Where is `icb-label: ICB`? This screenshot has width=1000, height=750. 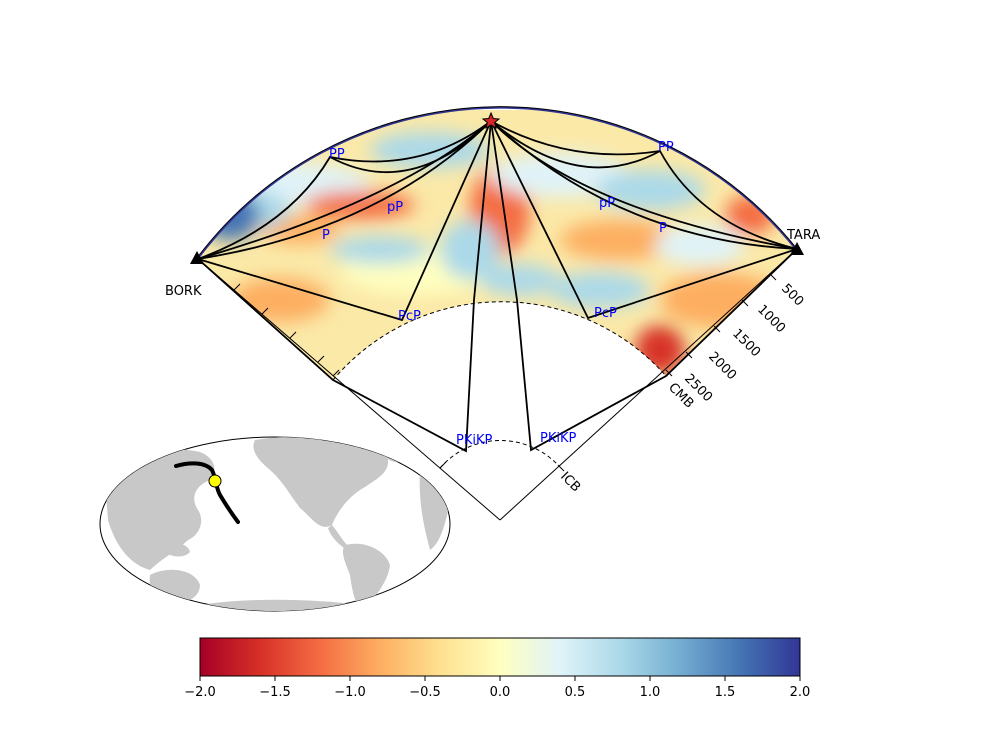 icb-label: ICB is located at coordinates (570, 482).